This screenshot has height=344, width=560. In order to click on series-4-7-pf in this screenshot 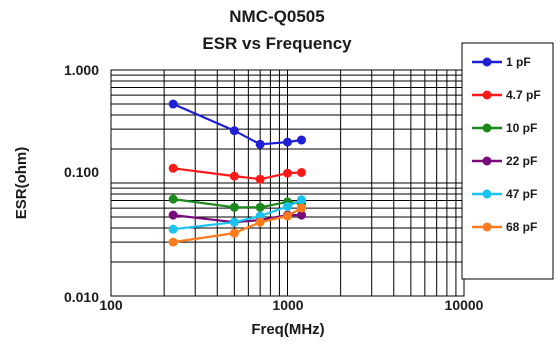, I will do `click(237, 173)`.